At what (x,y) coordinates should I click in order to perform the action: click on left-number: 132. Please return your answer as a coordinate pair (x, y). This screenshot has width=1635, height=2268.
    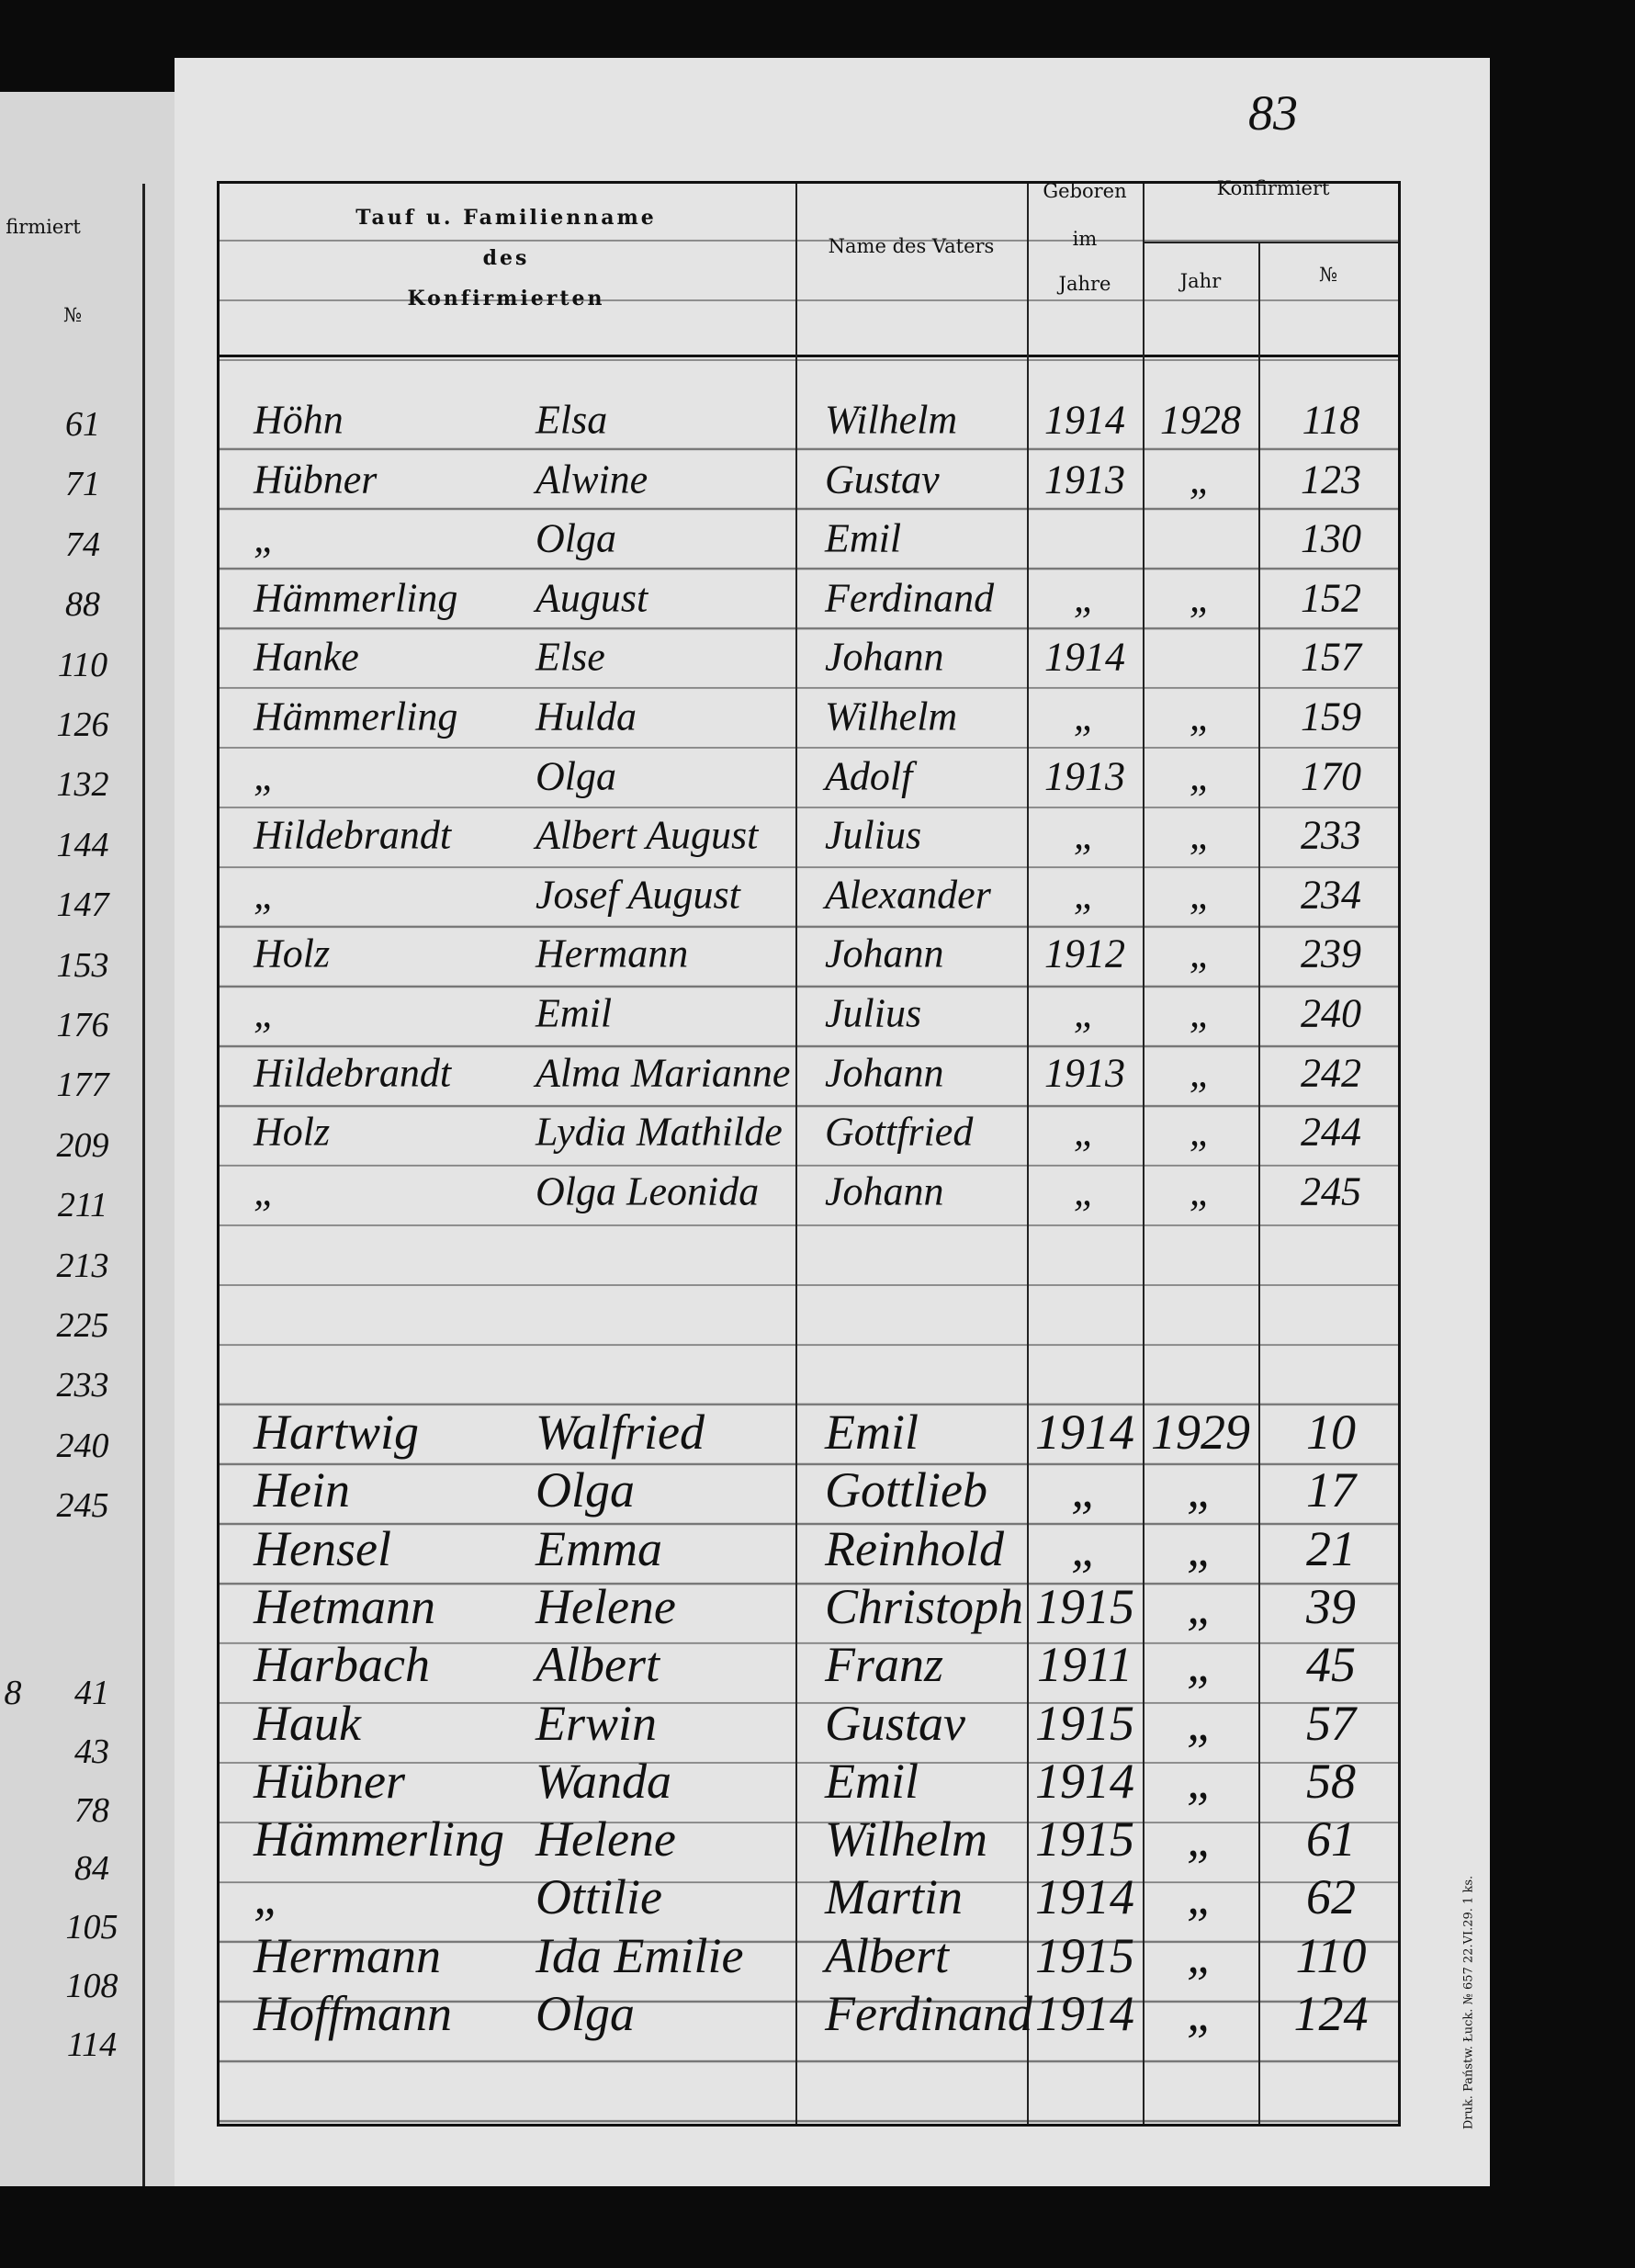
    Looking at the image, I should click on (82, 785).